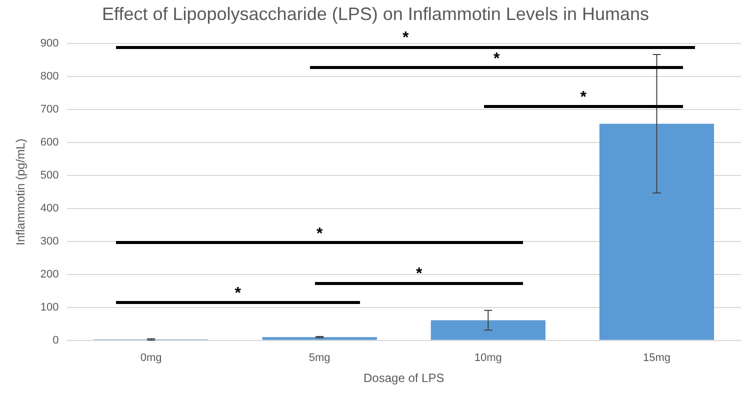 Image resolution: width=747 pixels, height=404 pixels. What do you see at coordinates (49, 44) in the screenshot?
I see `y-tick-label: 900` at bounding box center [49, 44].